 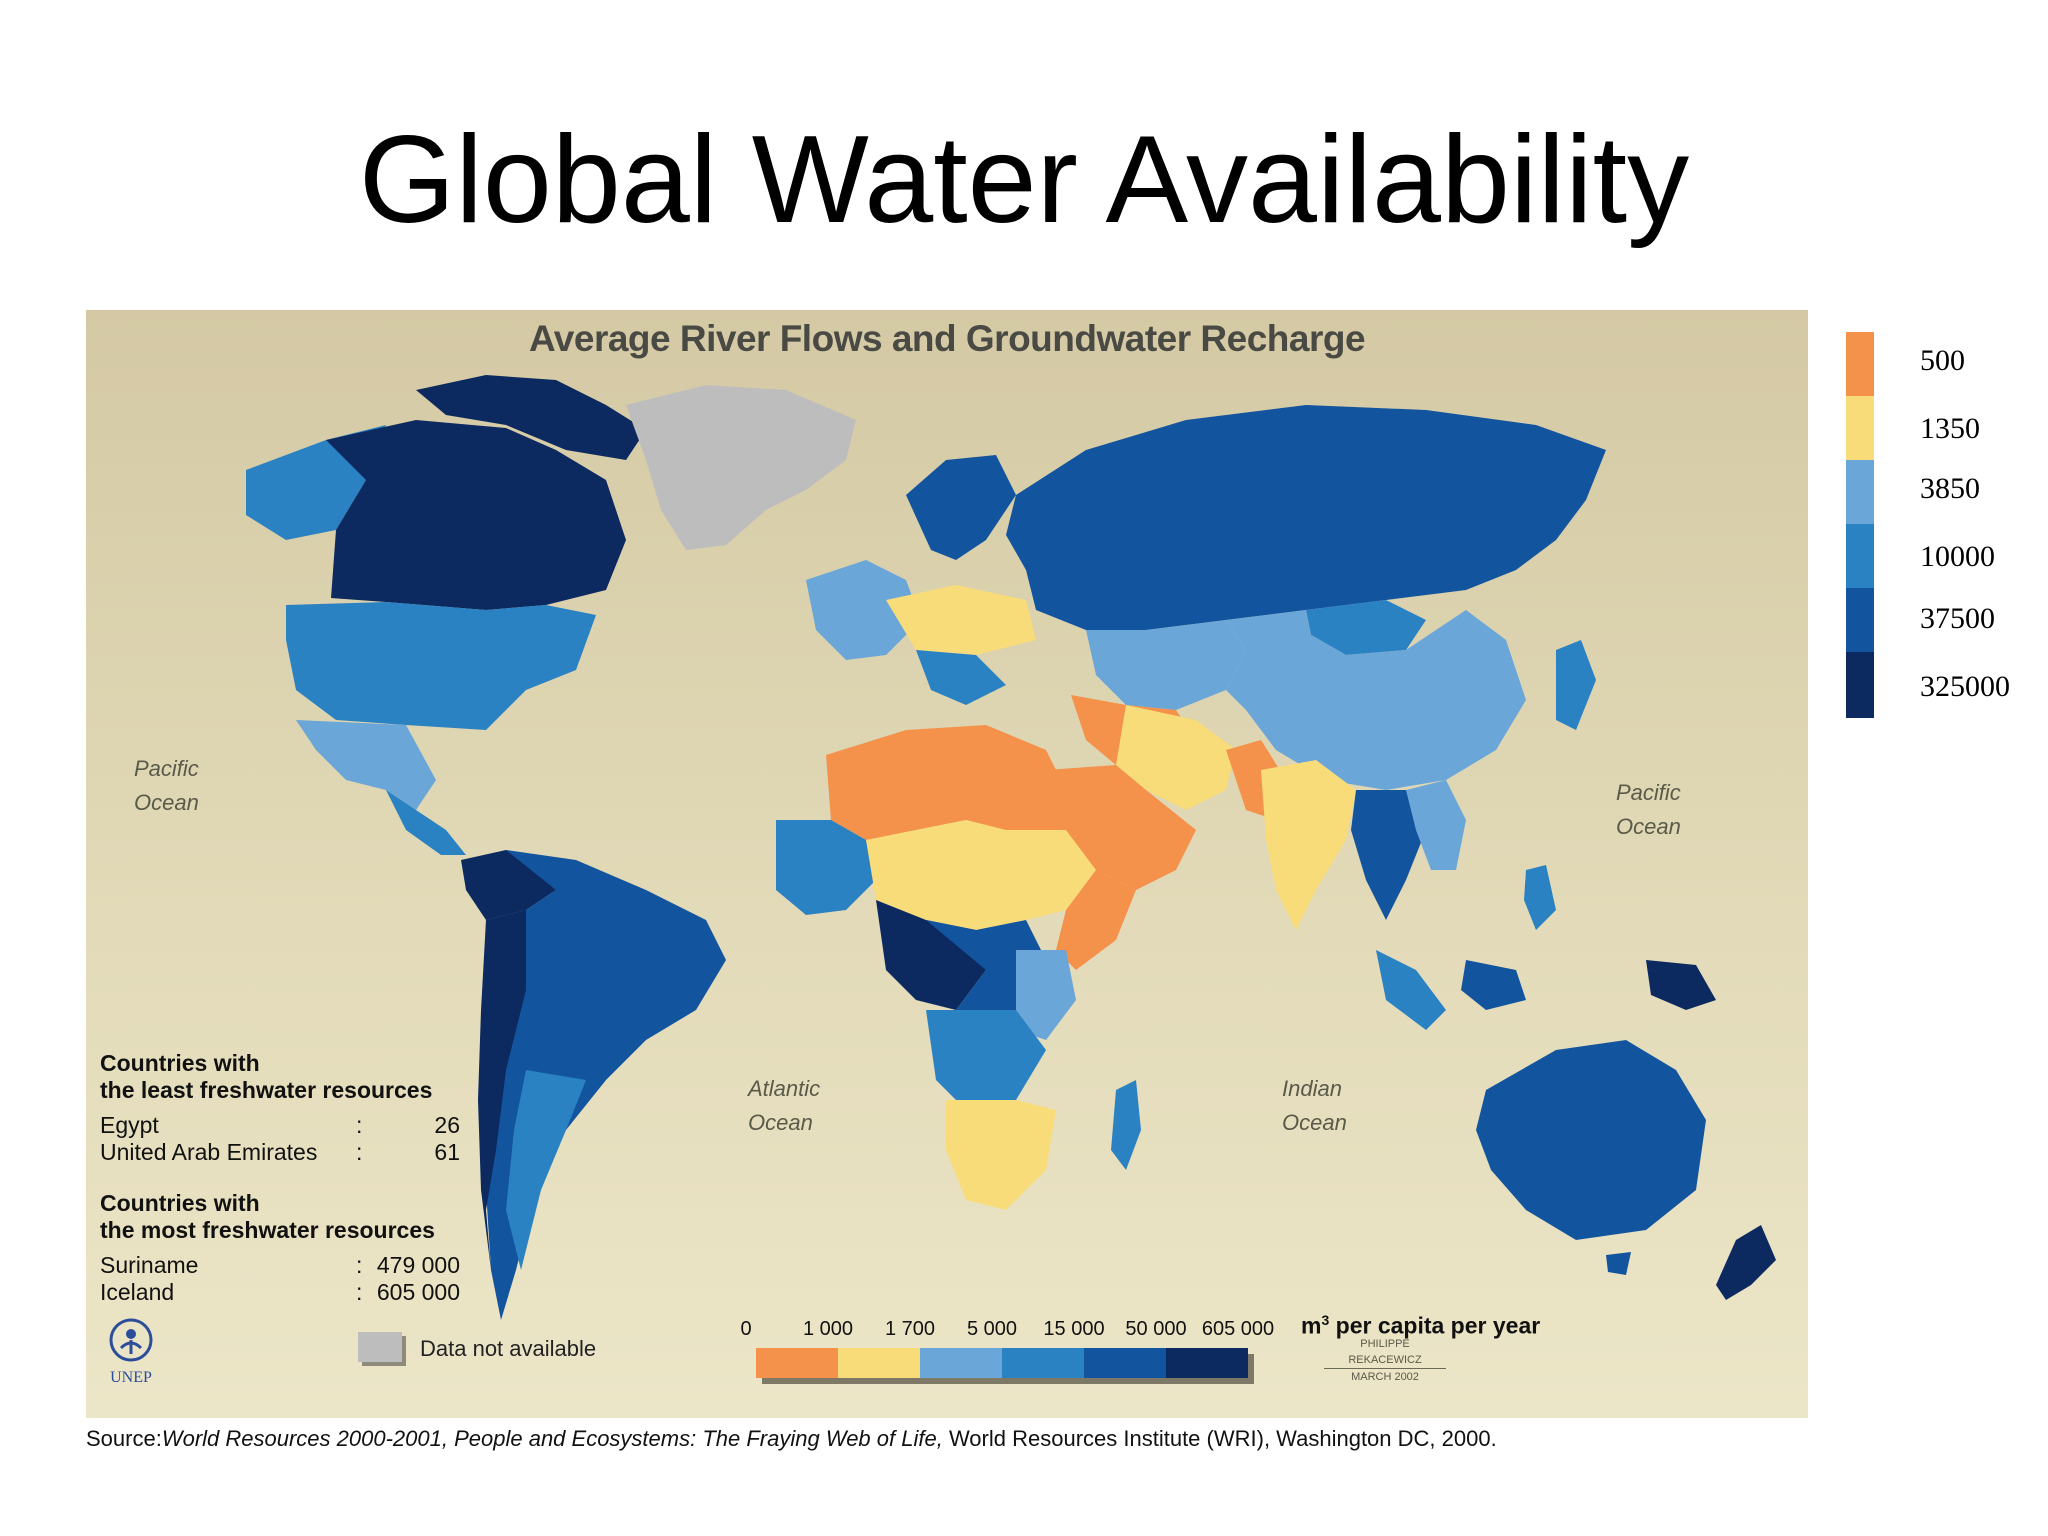 I want to click on region-china, so click(x=1376, y=700).